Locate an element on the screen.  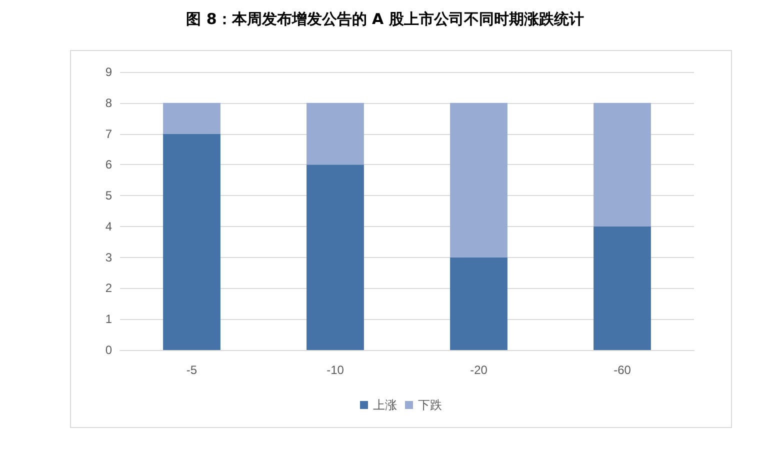
y-tick-label: 3 is located at coordinates (108, 257).